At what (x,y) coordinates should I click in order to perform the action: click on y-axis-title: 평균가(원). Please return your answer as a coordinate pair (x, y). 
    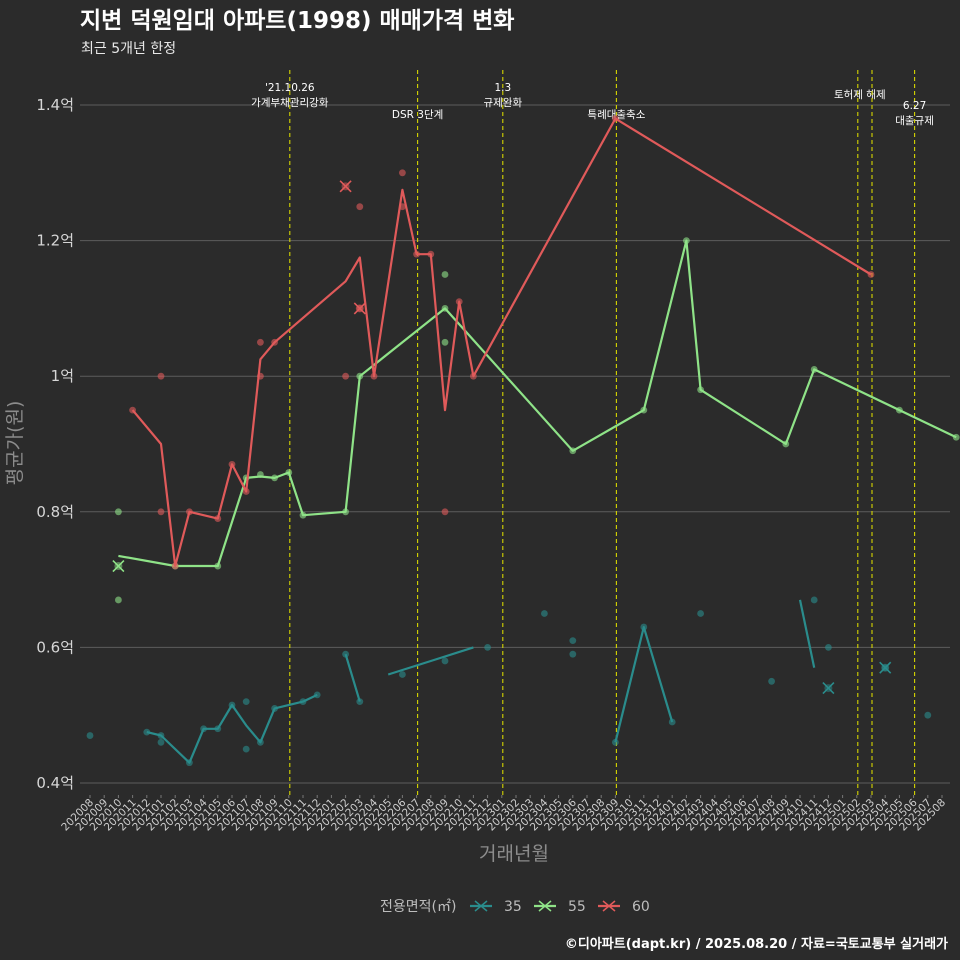
    Looking at the image, I should click on (15, 443).